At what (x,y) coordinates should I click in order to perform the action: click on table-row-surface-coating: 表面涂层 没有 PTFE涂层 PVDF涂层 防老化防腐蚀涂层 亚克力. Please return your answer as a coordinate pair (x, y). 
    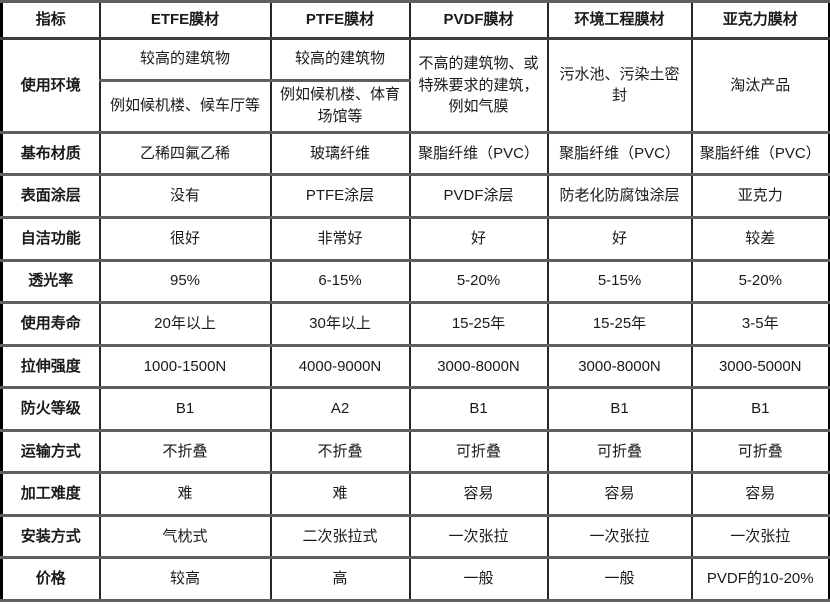
    Looking at the image, I should click on (415, 196).